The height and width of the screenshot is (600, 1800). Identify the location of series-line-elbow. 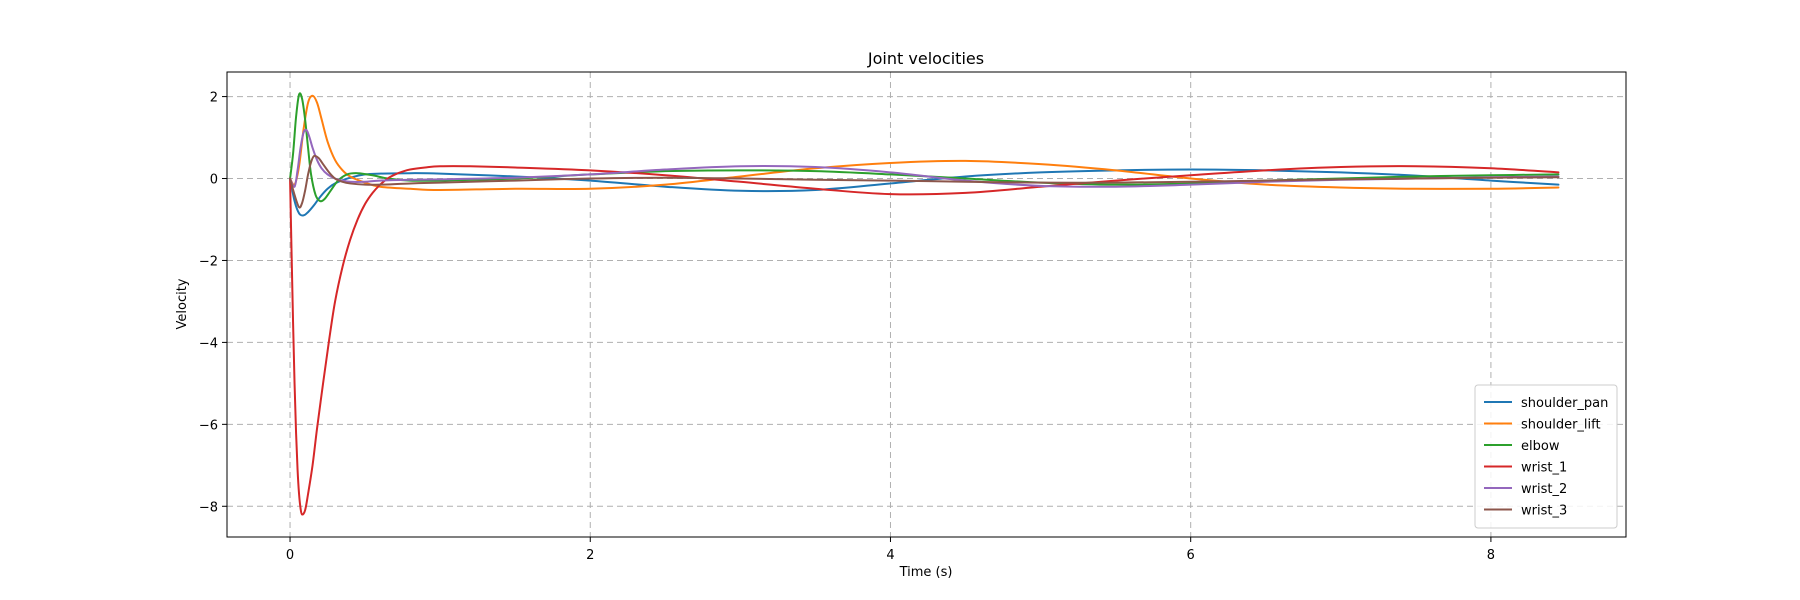
(924, 147).